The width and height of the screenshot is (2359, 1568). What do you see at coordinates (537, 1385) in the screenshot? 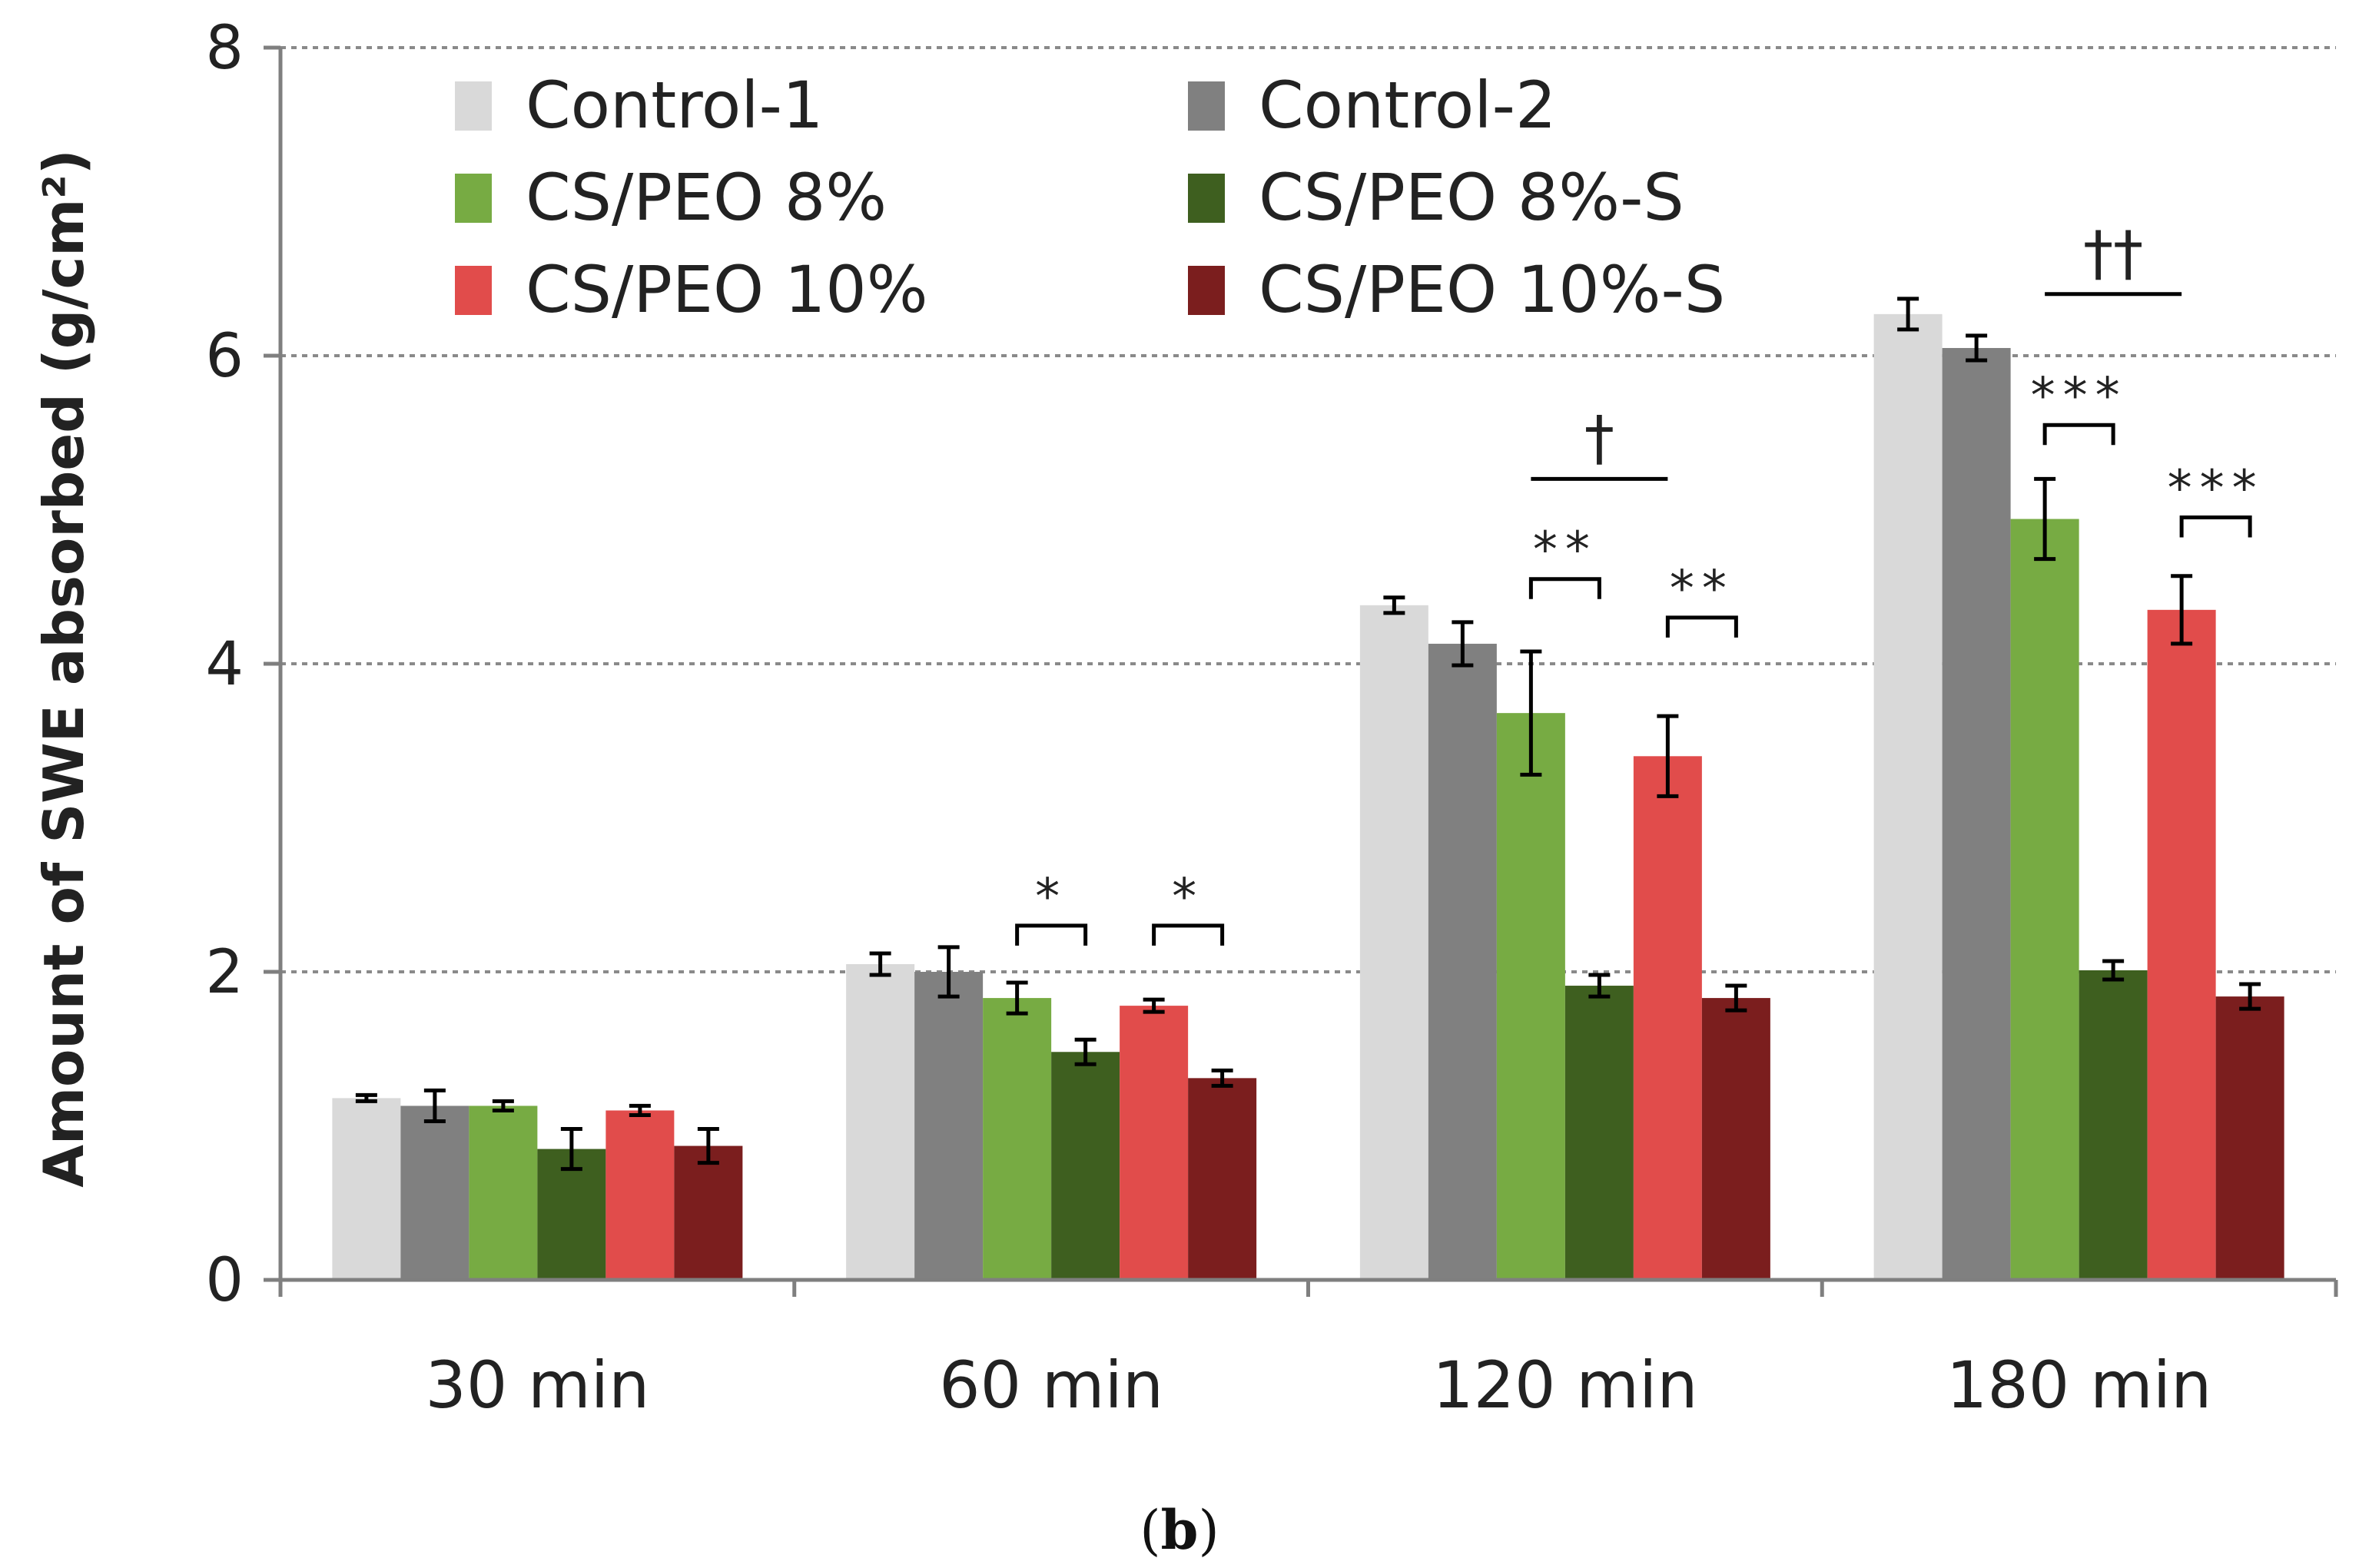
I see `x-tick-label: 30 min` at bounding box center [537, 1385].